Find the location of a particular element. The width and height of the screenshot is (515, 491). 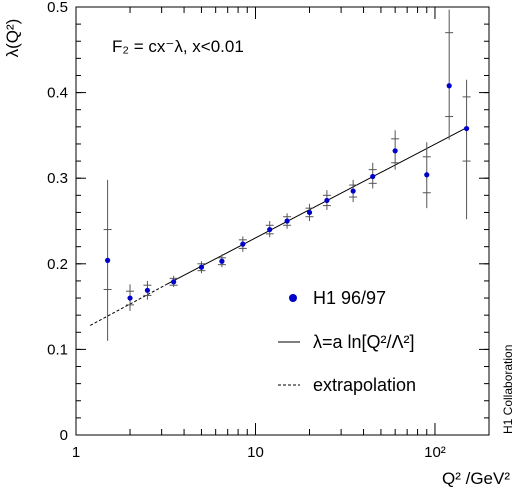

extrapolation-line is located at coordinates (128, 304).